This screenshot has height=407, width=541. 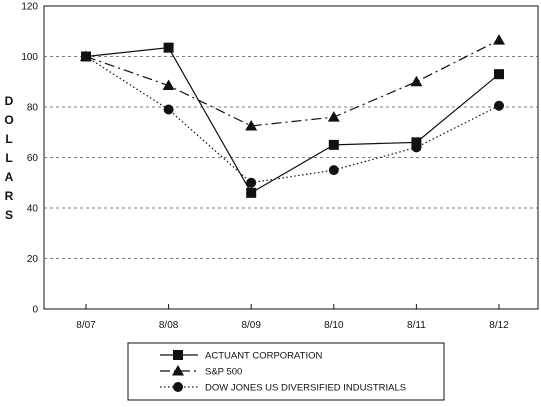 What do you see at coordinates (334, 325) in the screenshot?
I see `x-tick-label: 8/10` at bounding box center [334, 325].